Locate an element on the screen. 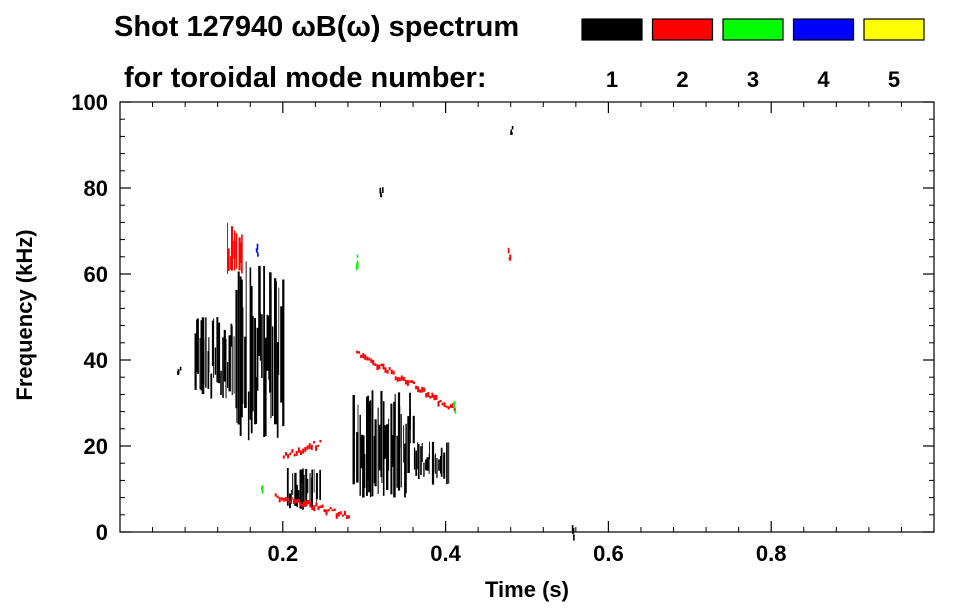  y-tick-label: 40 is located at coordinates (96, 360).